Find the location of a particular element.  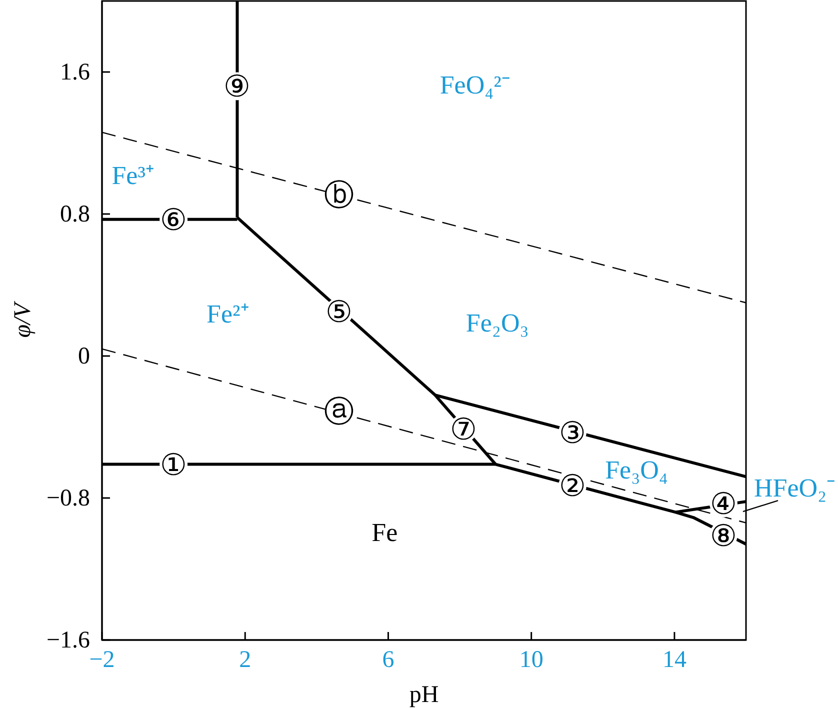

annotation: FeO₄²⁻ is located at coordinates (475, 85).